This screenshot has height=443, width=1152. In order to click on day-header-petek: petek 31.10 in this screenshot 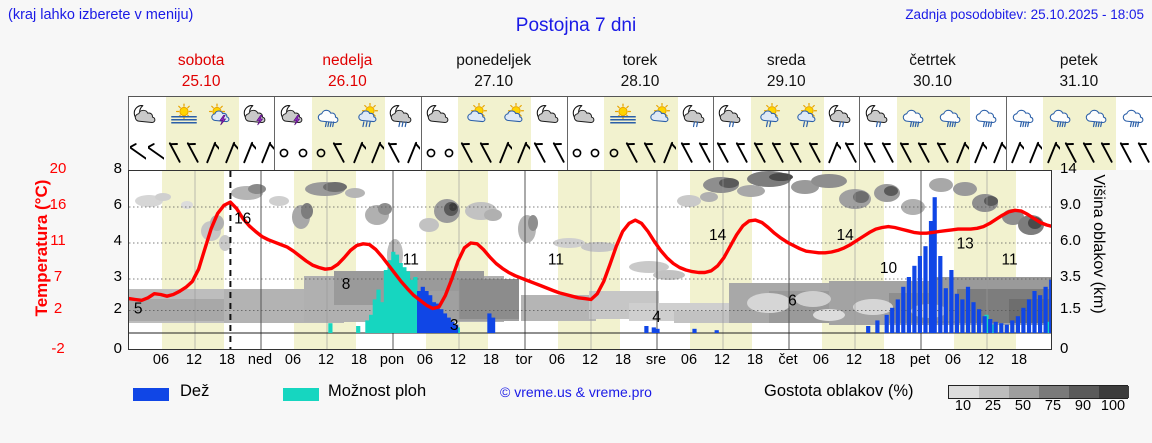, I will do `click(1079, 72)`.